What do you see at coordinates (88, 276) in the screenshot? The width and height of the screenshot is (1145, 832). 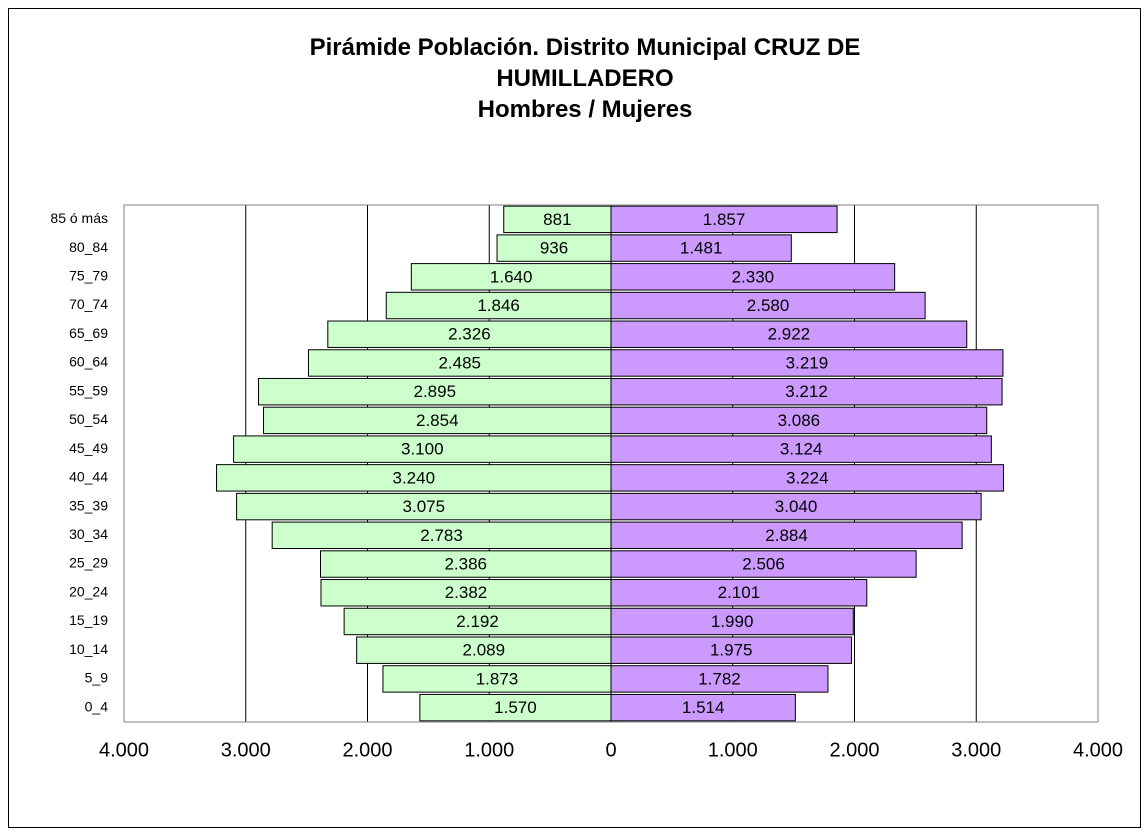 I see `y-tick-label: 75_79` at bounding box center [88, 276].